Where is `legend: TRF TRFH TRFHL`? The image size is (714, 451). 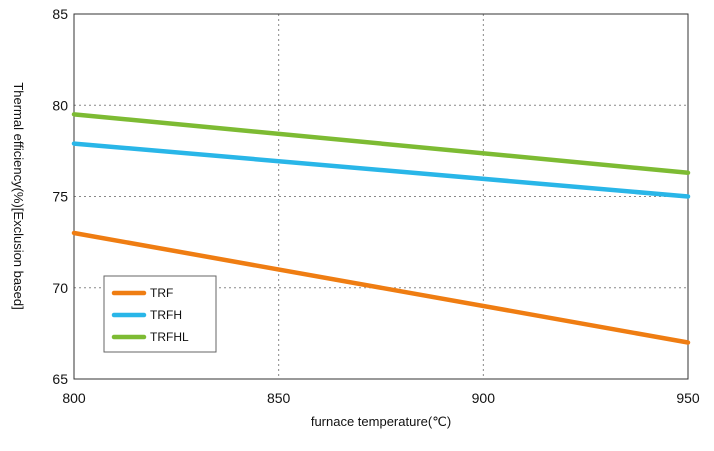
legend: TRF TRFH TRFHL is located at coordinates (160, 314).